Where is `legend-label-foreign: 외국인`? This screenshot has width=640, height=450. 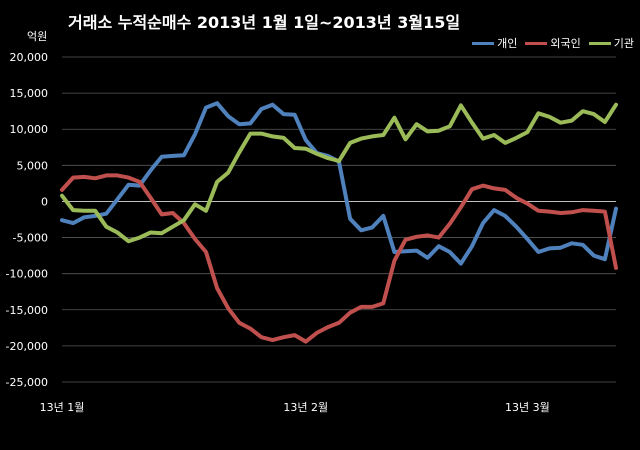 legend-label-foreign: 외국인 is located at coordinates (565, 43).